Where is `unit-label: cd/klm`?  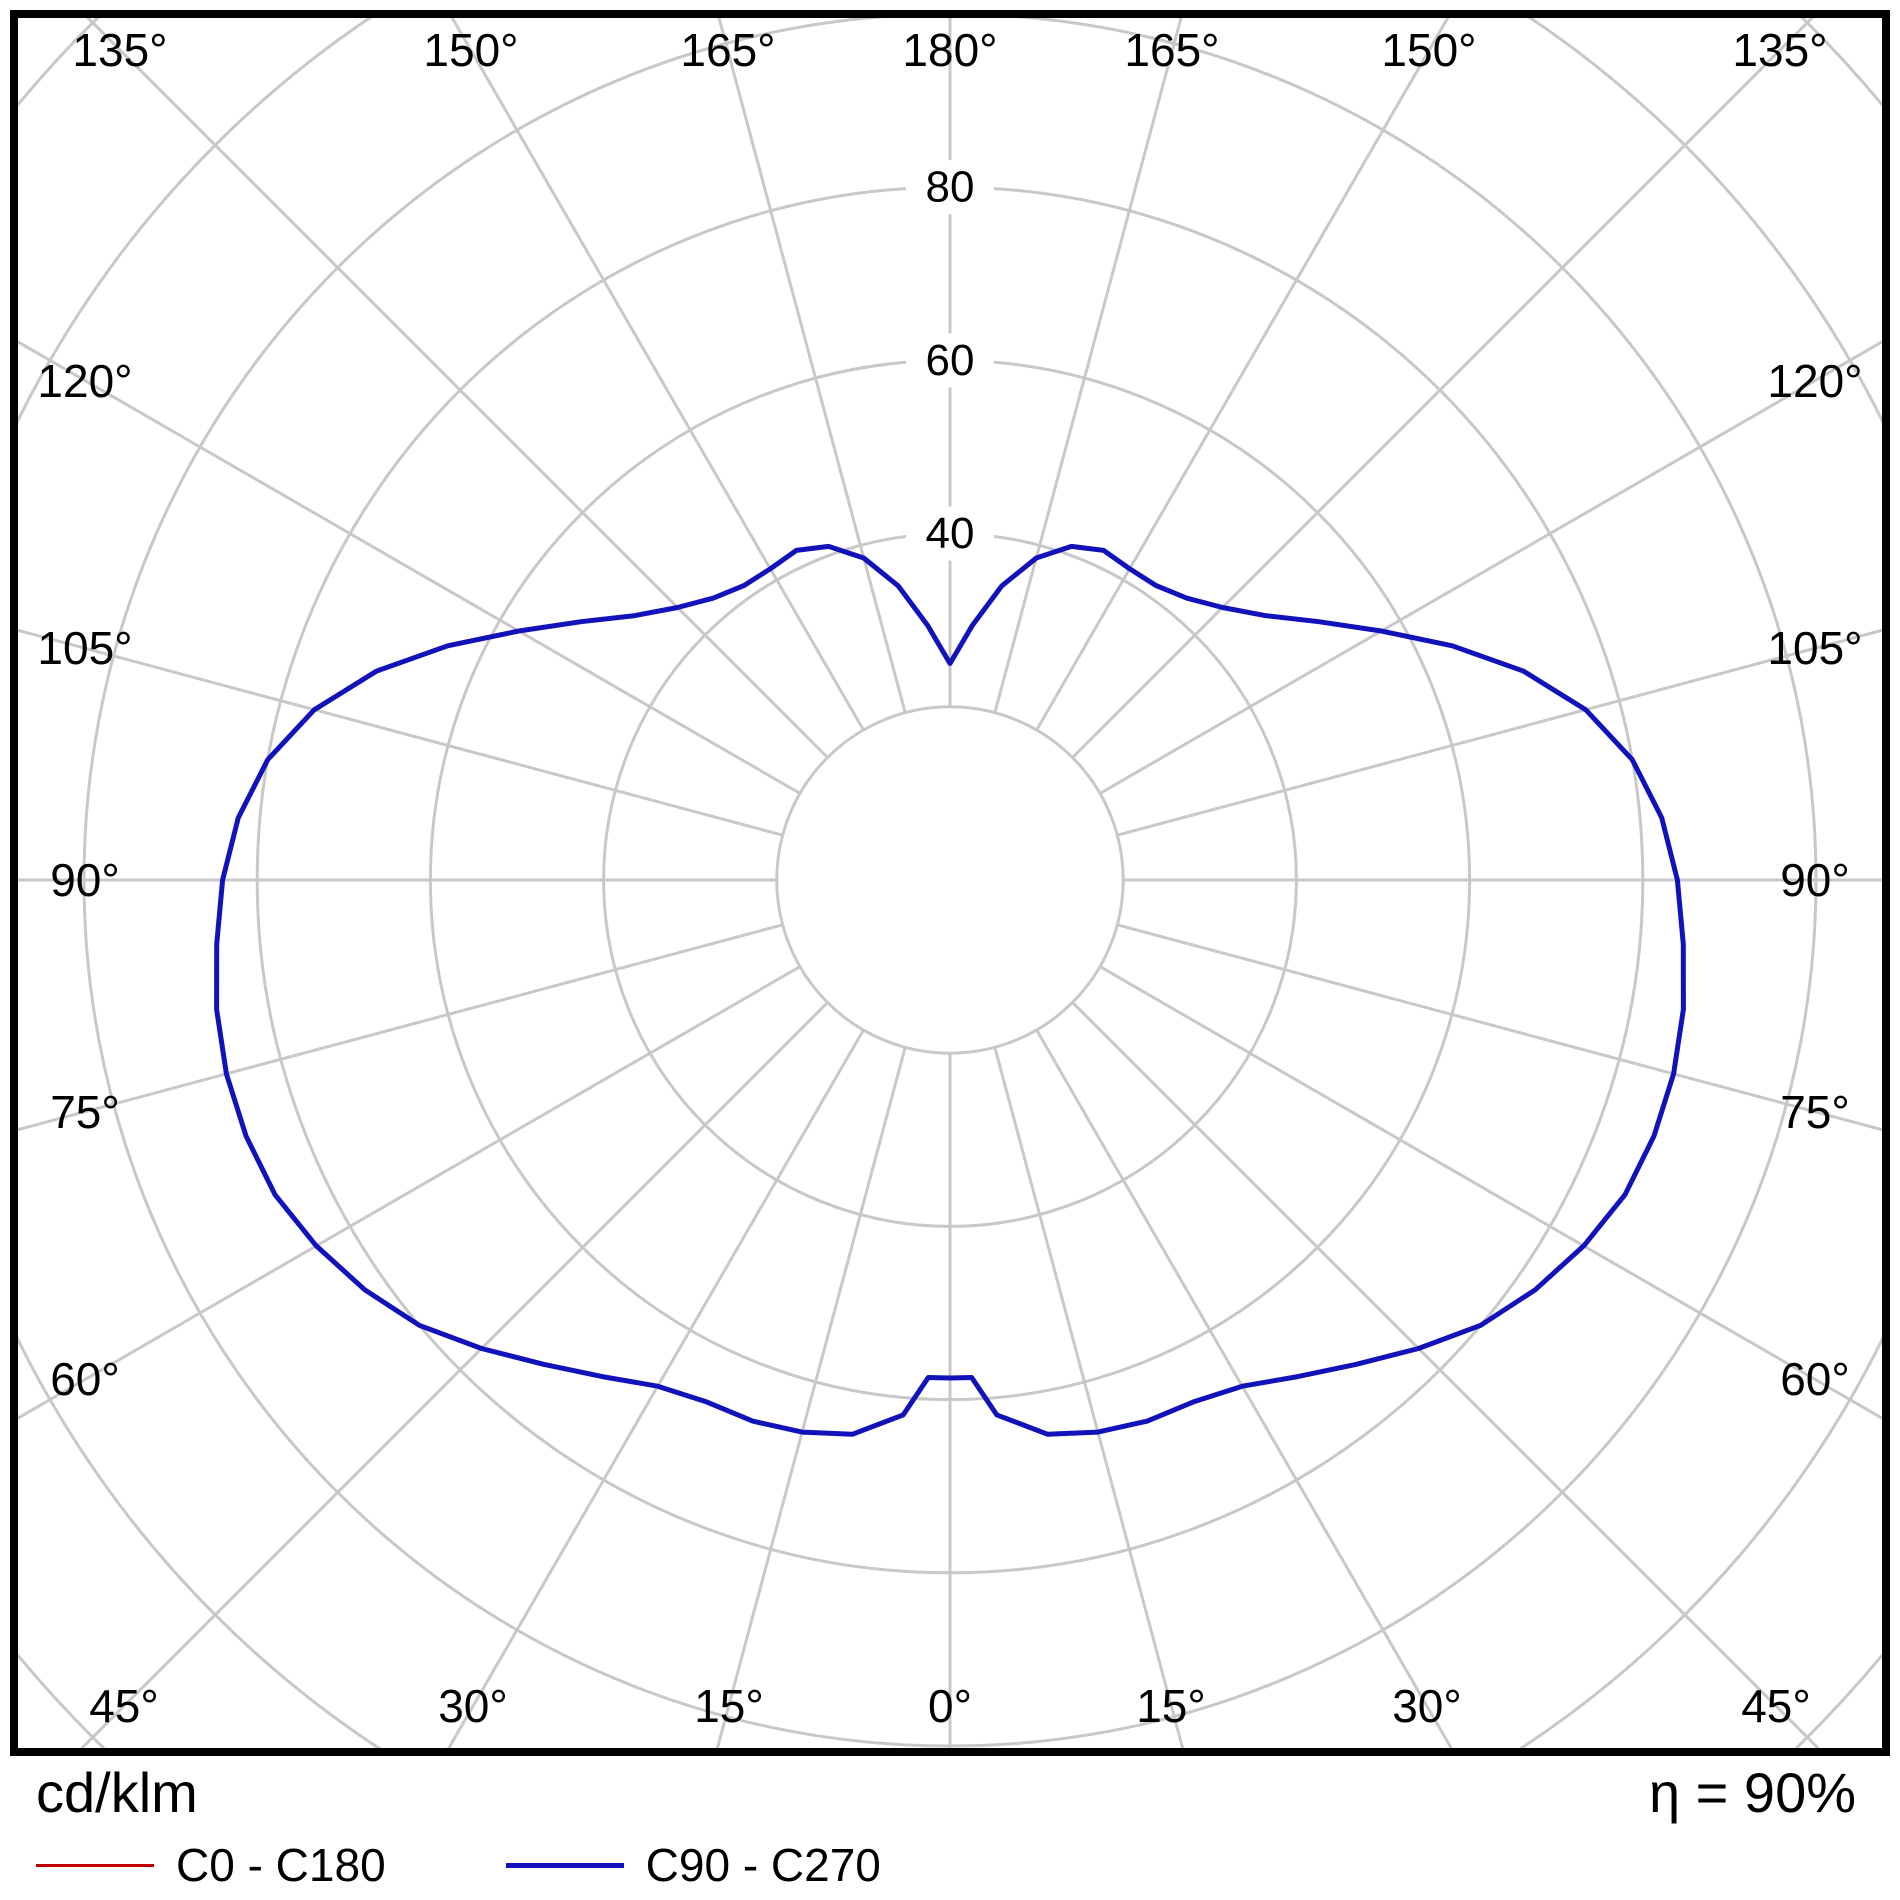 unit-label: cd/klm is located at coordinates (117, 1792).